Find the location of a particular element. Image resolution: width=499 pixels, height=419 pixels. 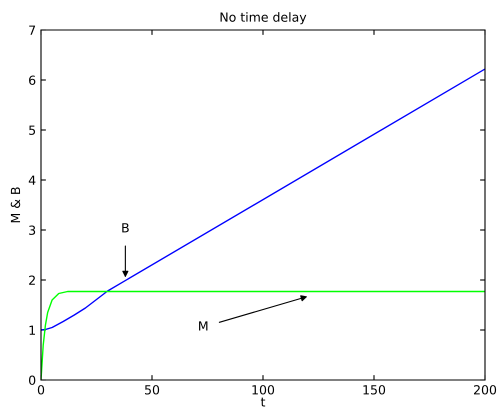

x-tick-label: 100 is located at coordinates (263, 390).